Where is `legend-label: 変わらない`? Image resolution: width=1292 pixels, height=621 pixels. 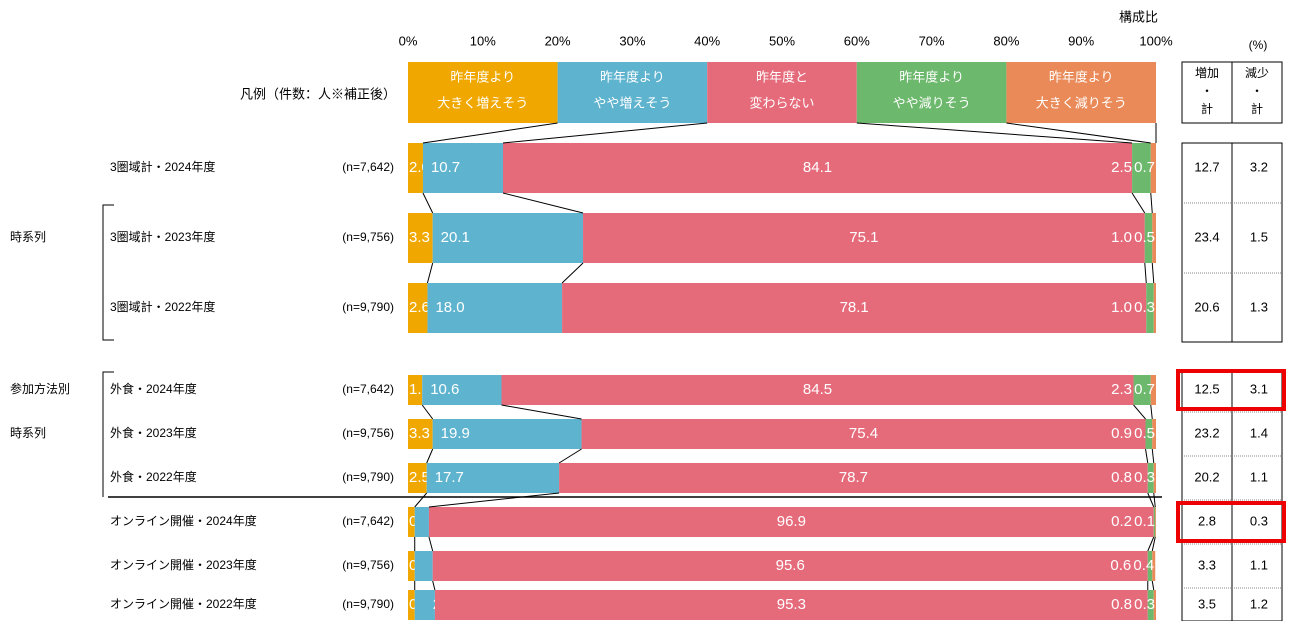
legend-label: 変わらない is located at coordinates (781, 102).